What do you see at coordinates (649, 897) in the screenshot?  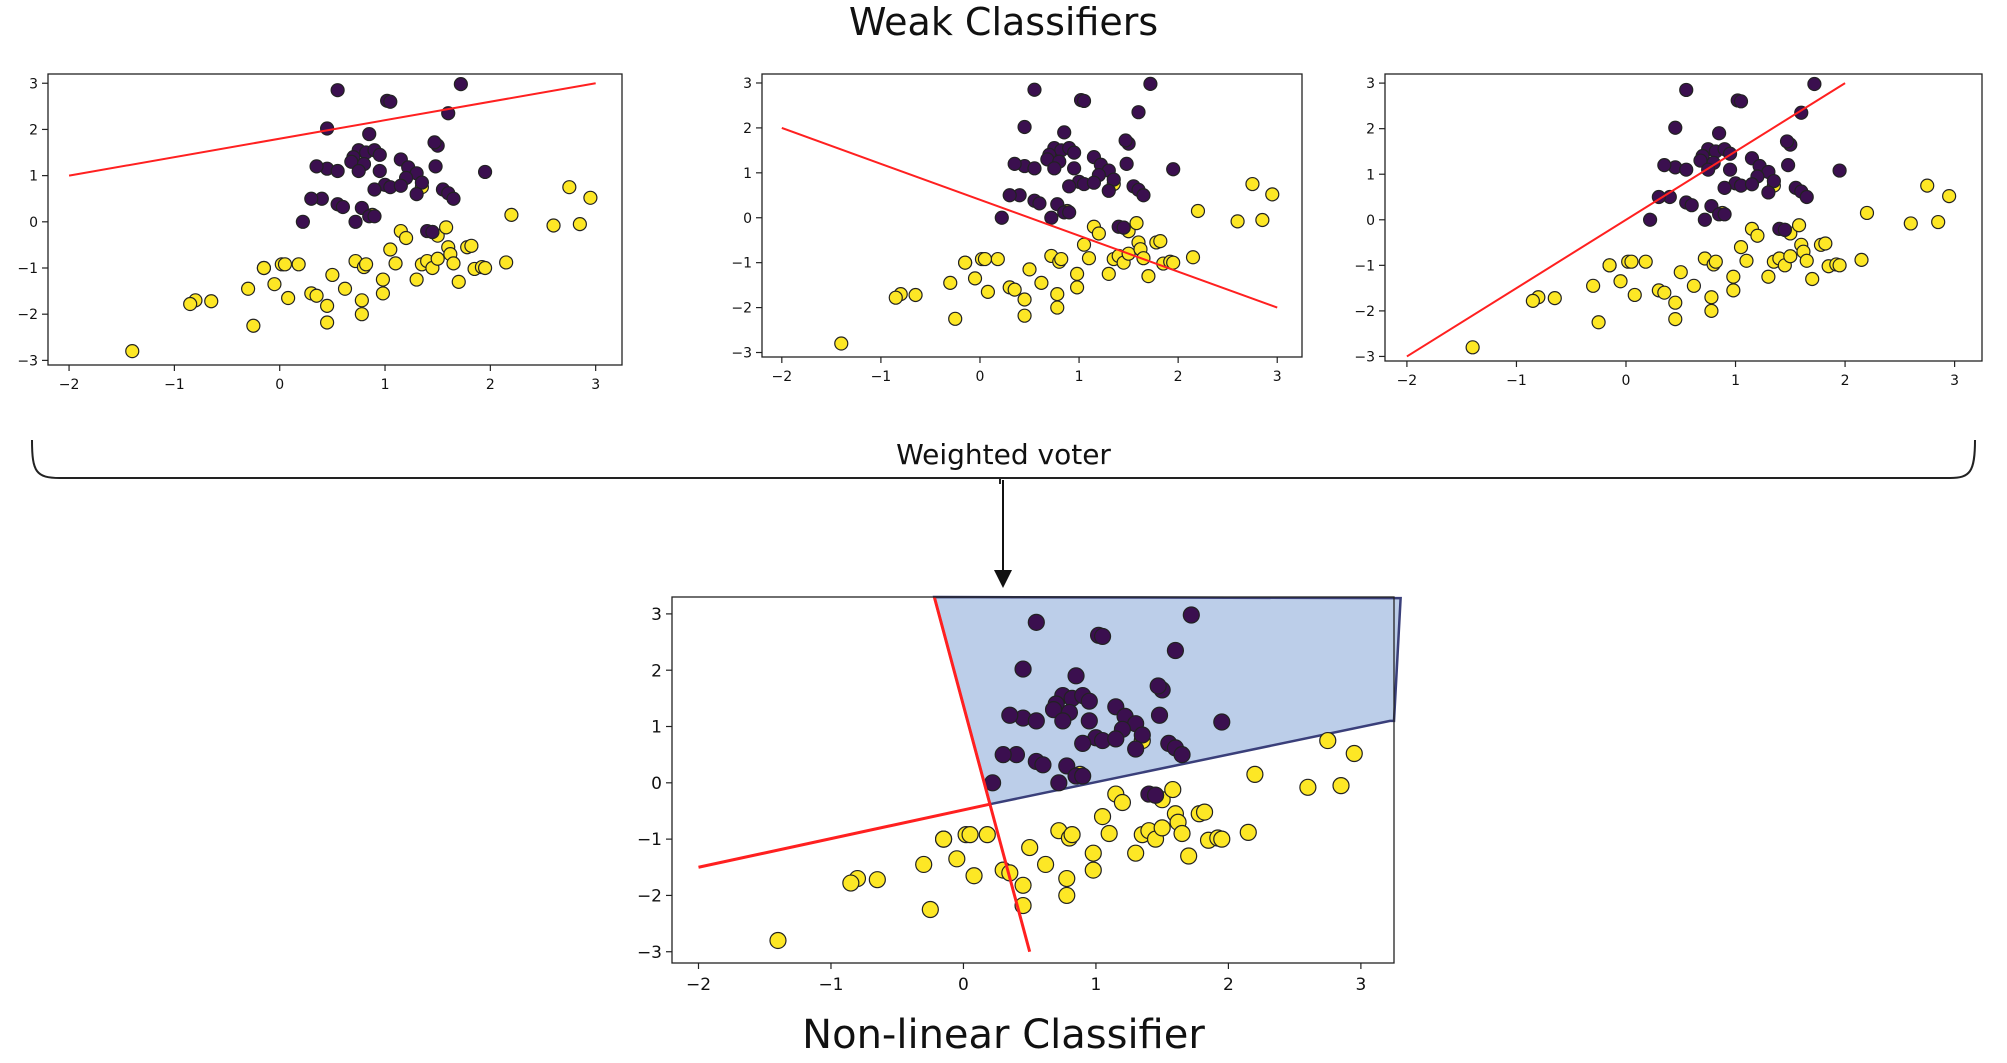 I see `y-tick-label: −2` at bounding box center [649, 897].